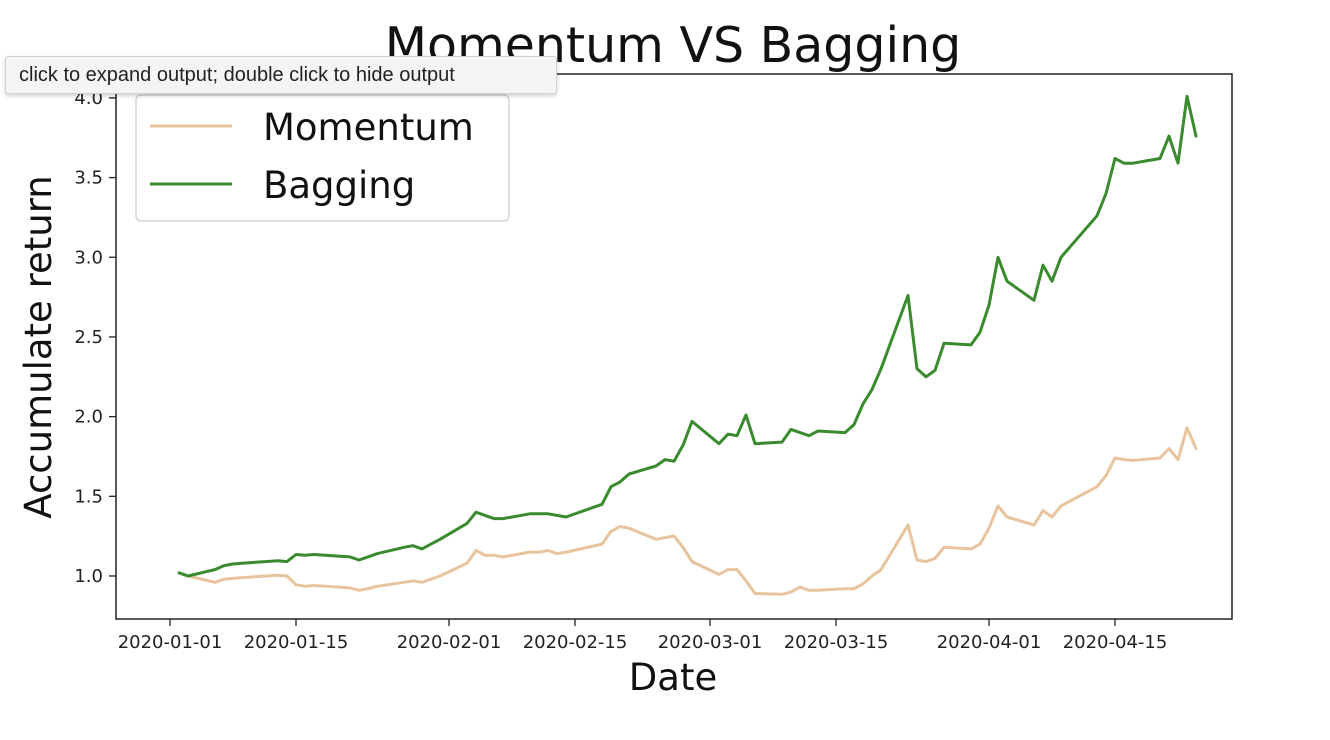 Image resolution: width=1330 pixels, height=740 pixels. I want to click on y-tick-label: 3.5, so click(88, 178).